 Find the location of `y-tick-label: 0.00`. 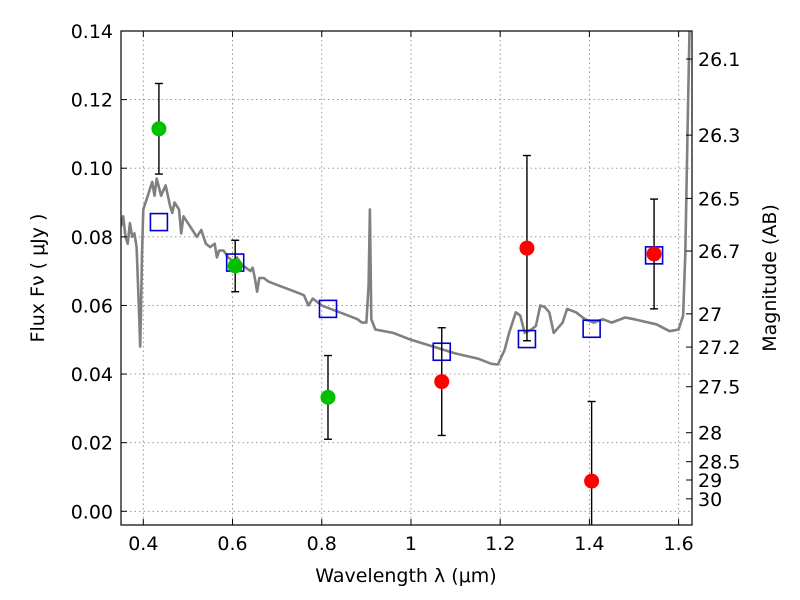

y-tick-label: 0.00 is located at coordinates (92, 512).